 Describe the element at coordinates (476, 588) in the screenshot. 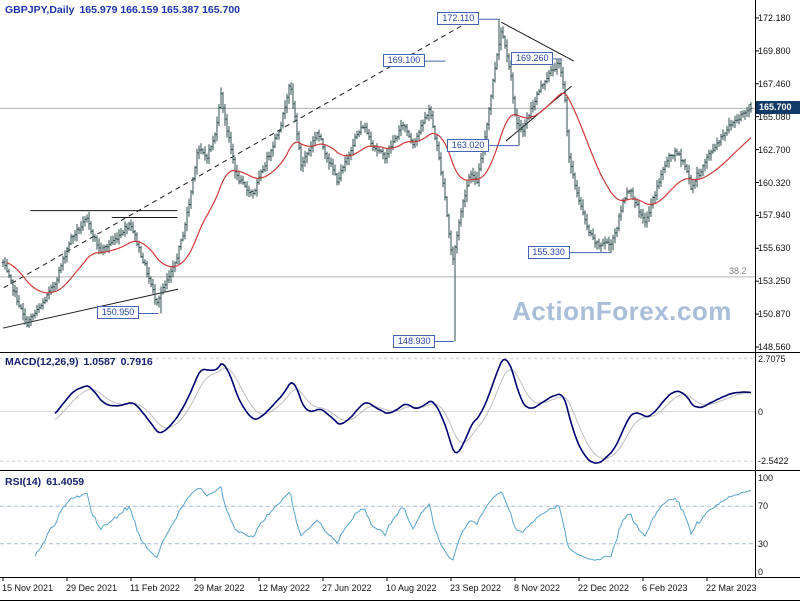

I see `date-axis-label: 23 Sep 2022` at that location.